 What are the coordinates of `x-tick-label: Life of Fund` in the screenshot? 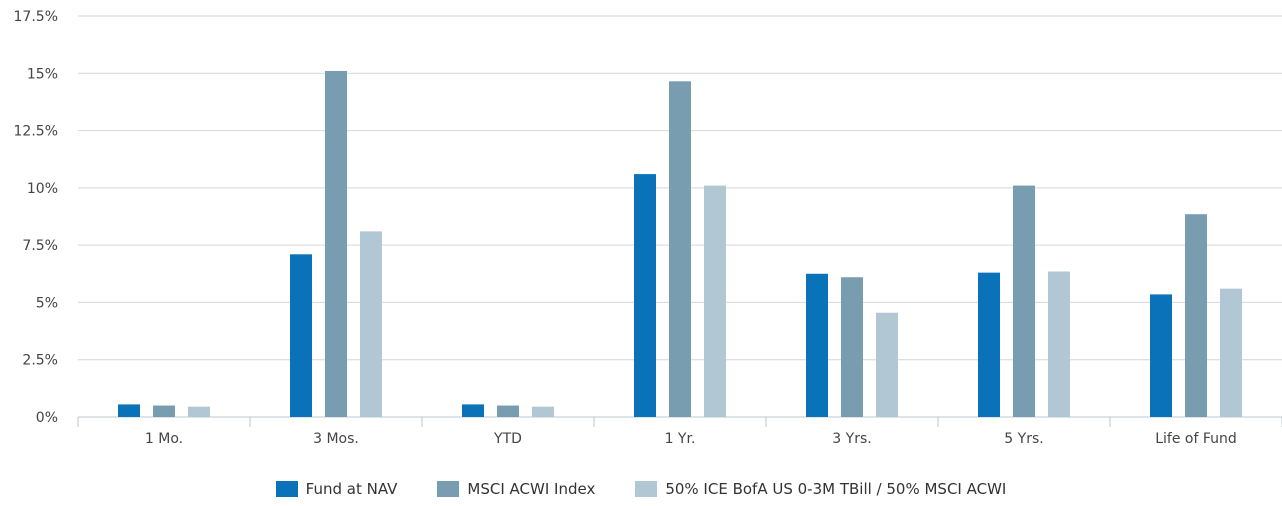 It's located at (1196, 439).